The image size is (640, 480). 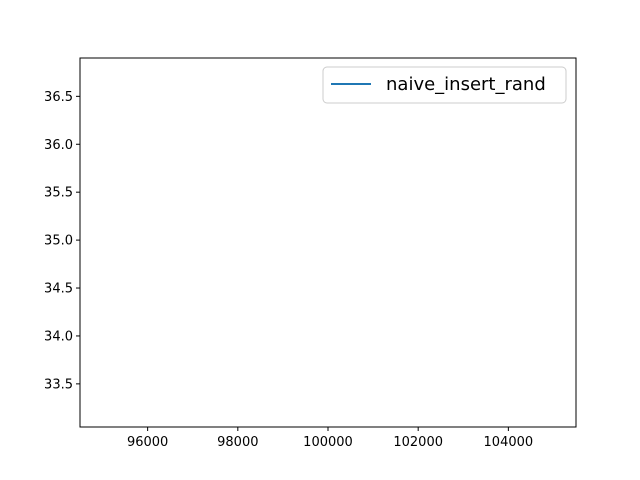 I want to click on y-tick-label: 35.0, so click(x=58, y=241).